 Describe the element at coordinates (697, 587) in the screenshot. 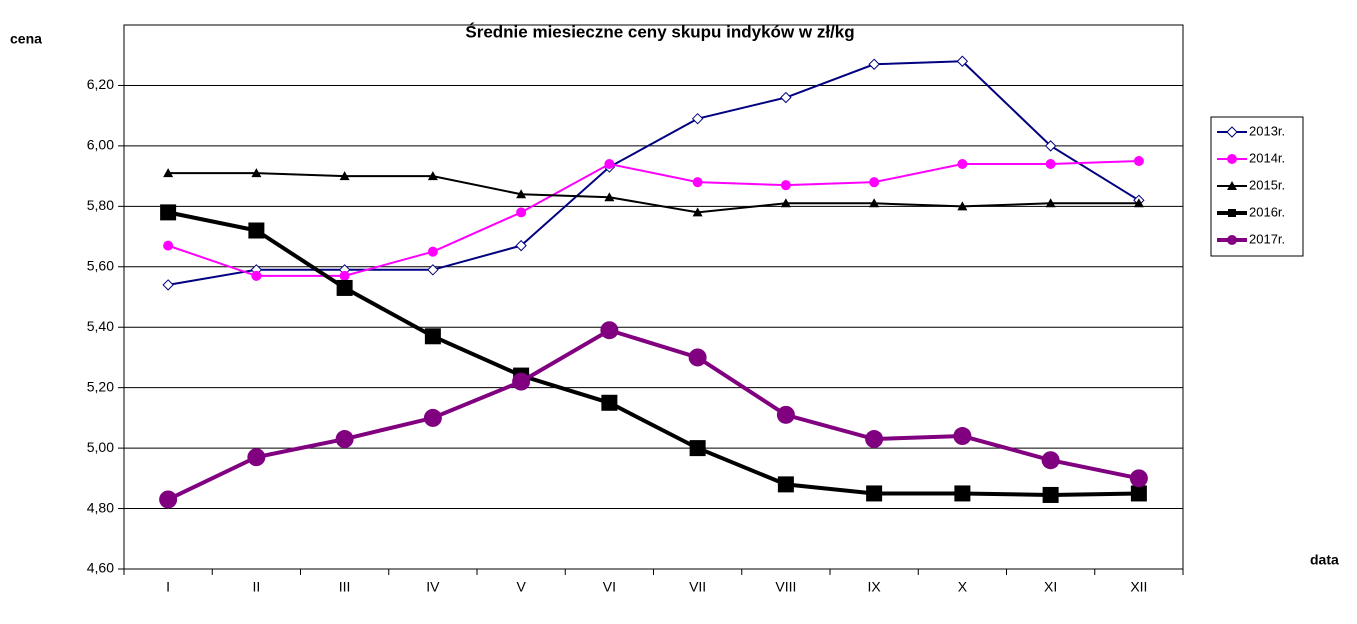

I see `x-tick-label: VII` at that location.